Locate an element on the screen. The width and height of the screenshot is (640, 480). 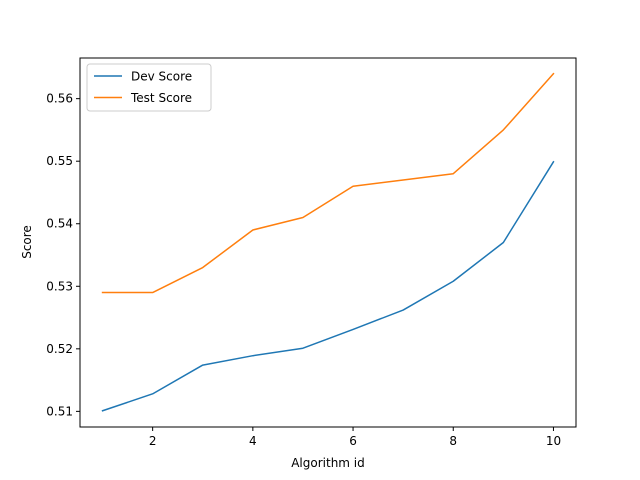
legend: Dev Score Test Score is located at coordinates (149, 87).